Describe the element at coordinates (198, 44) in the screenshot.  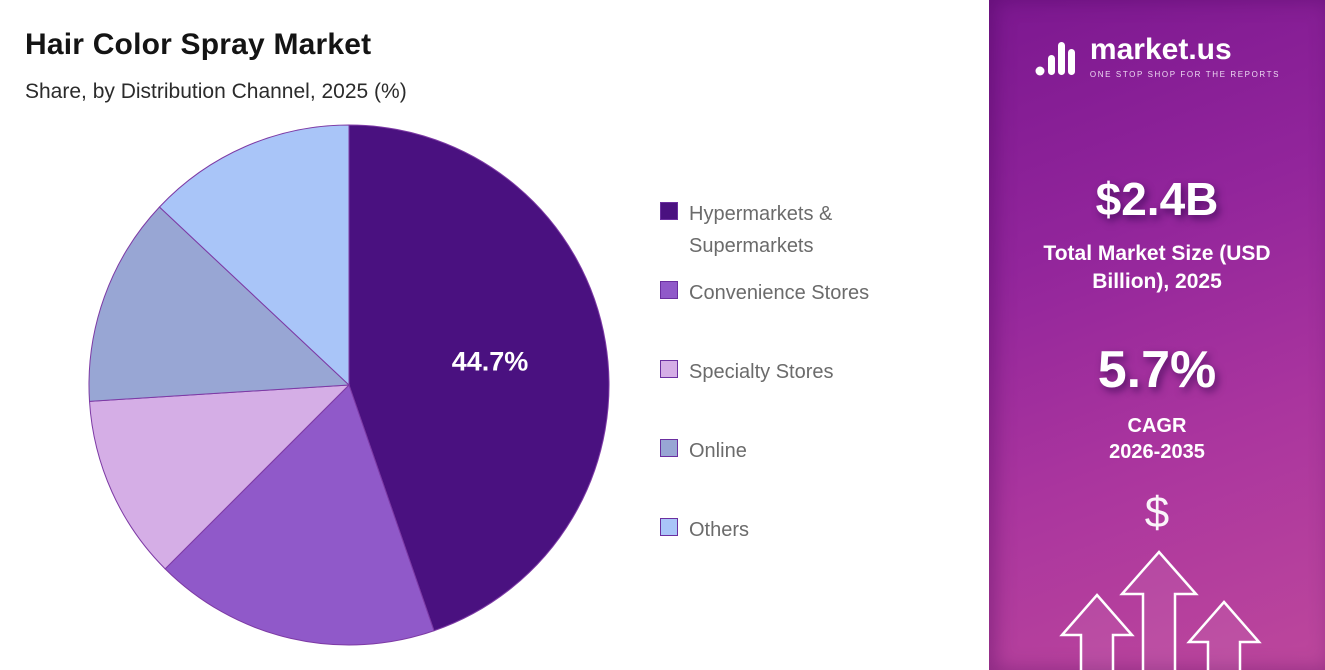
I see `page-title: Hair Color Spray Market` at that location.